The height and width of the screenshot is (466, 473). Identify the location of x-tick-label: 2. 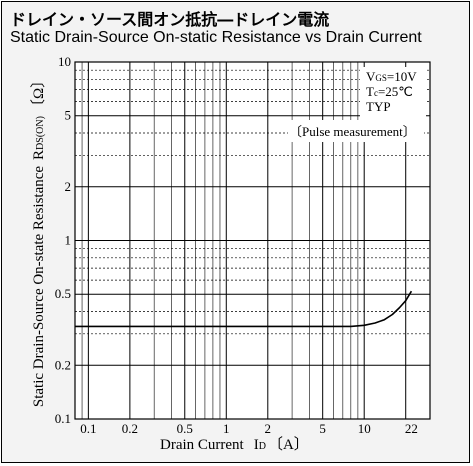
(268, 428).